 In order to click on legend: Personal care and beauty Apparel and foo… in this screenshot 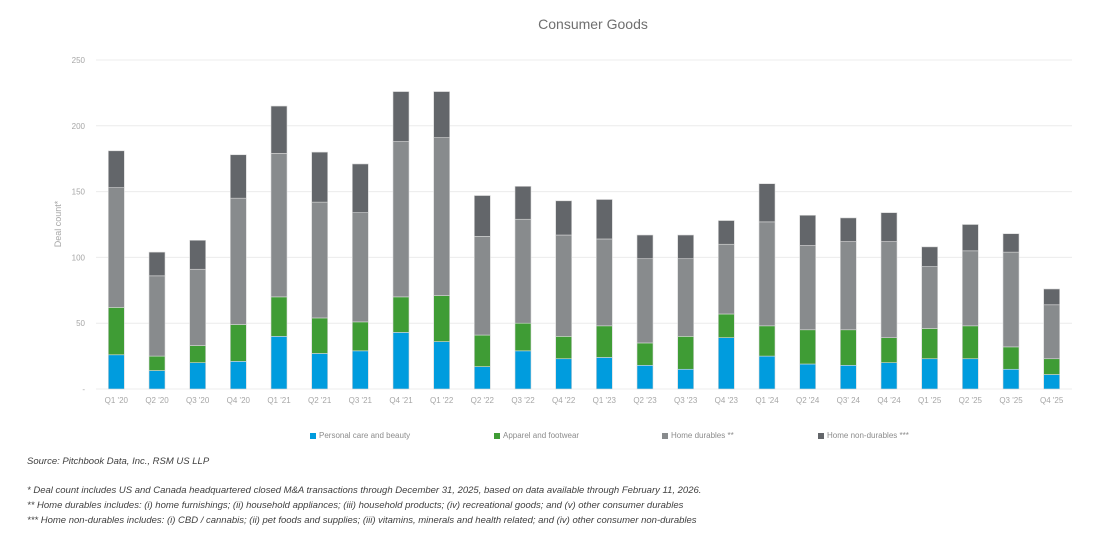, I will do `click(549, 438)`.